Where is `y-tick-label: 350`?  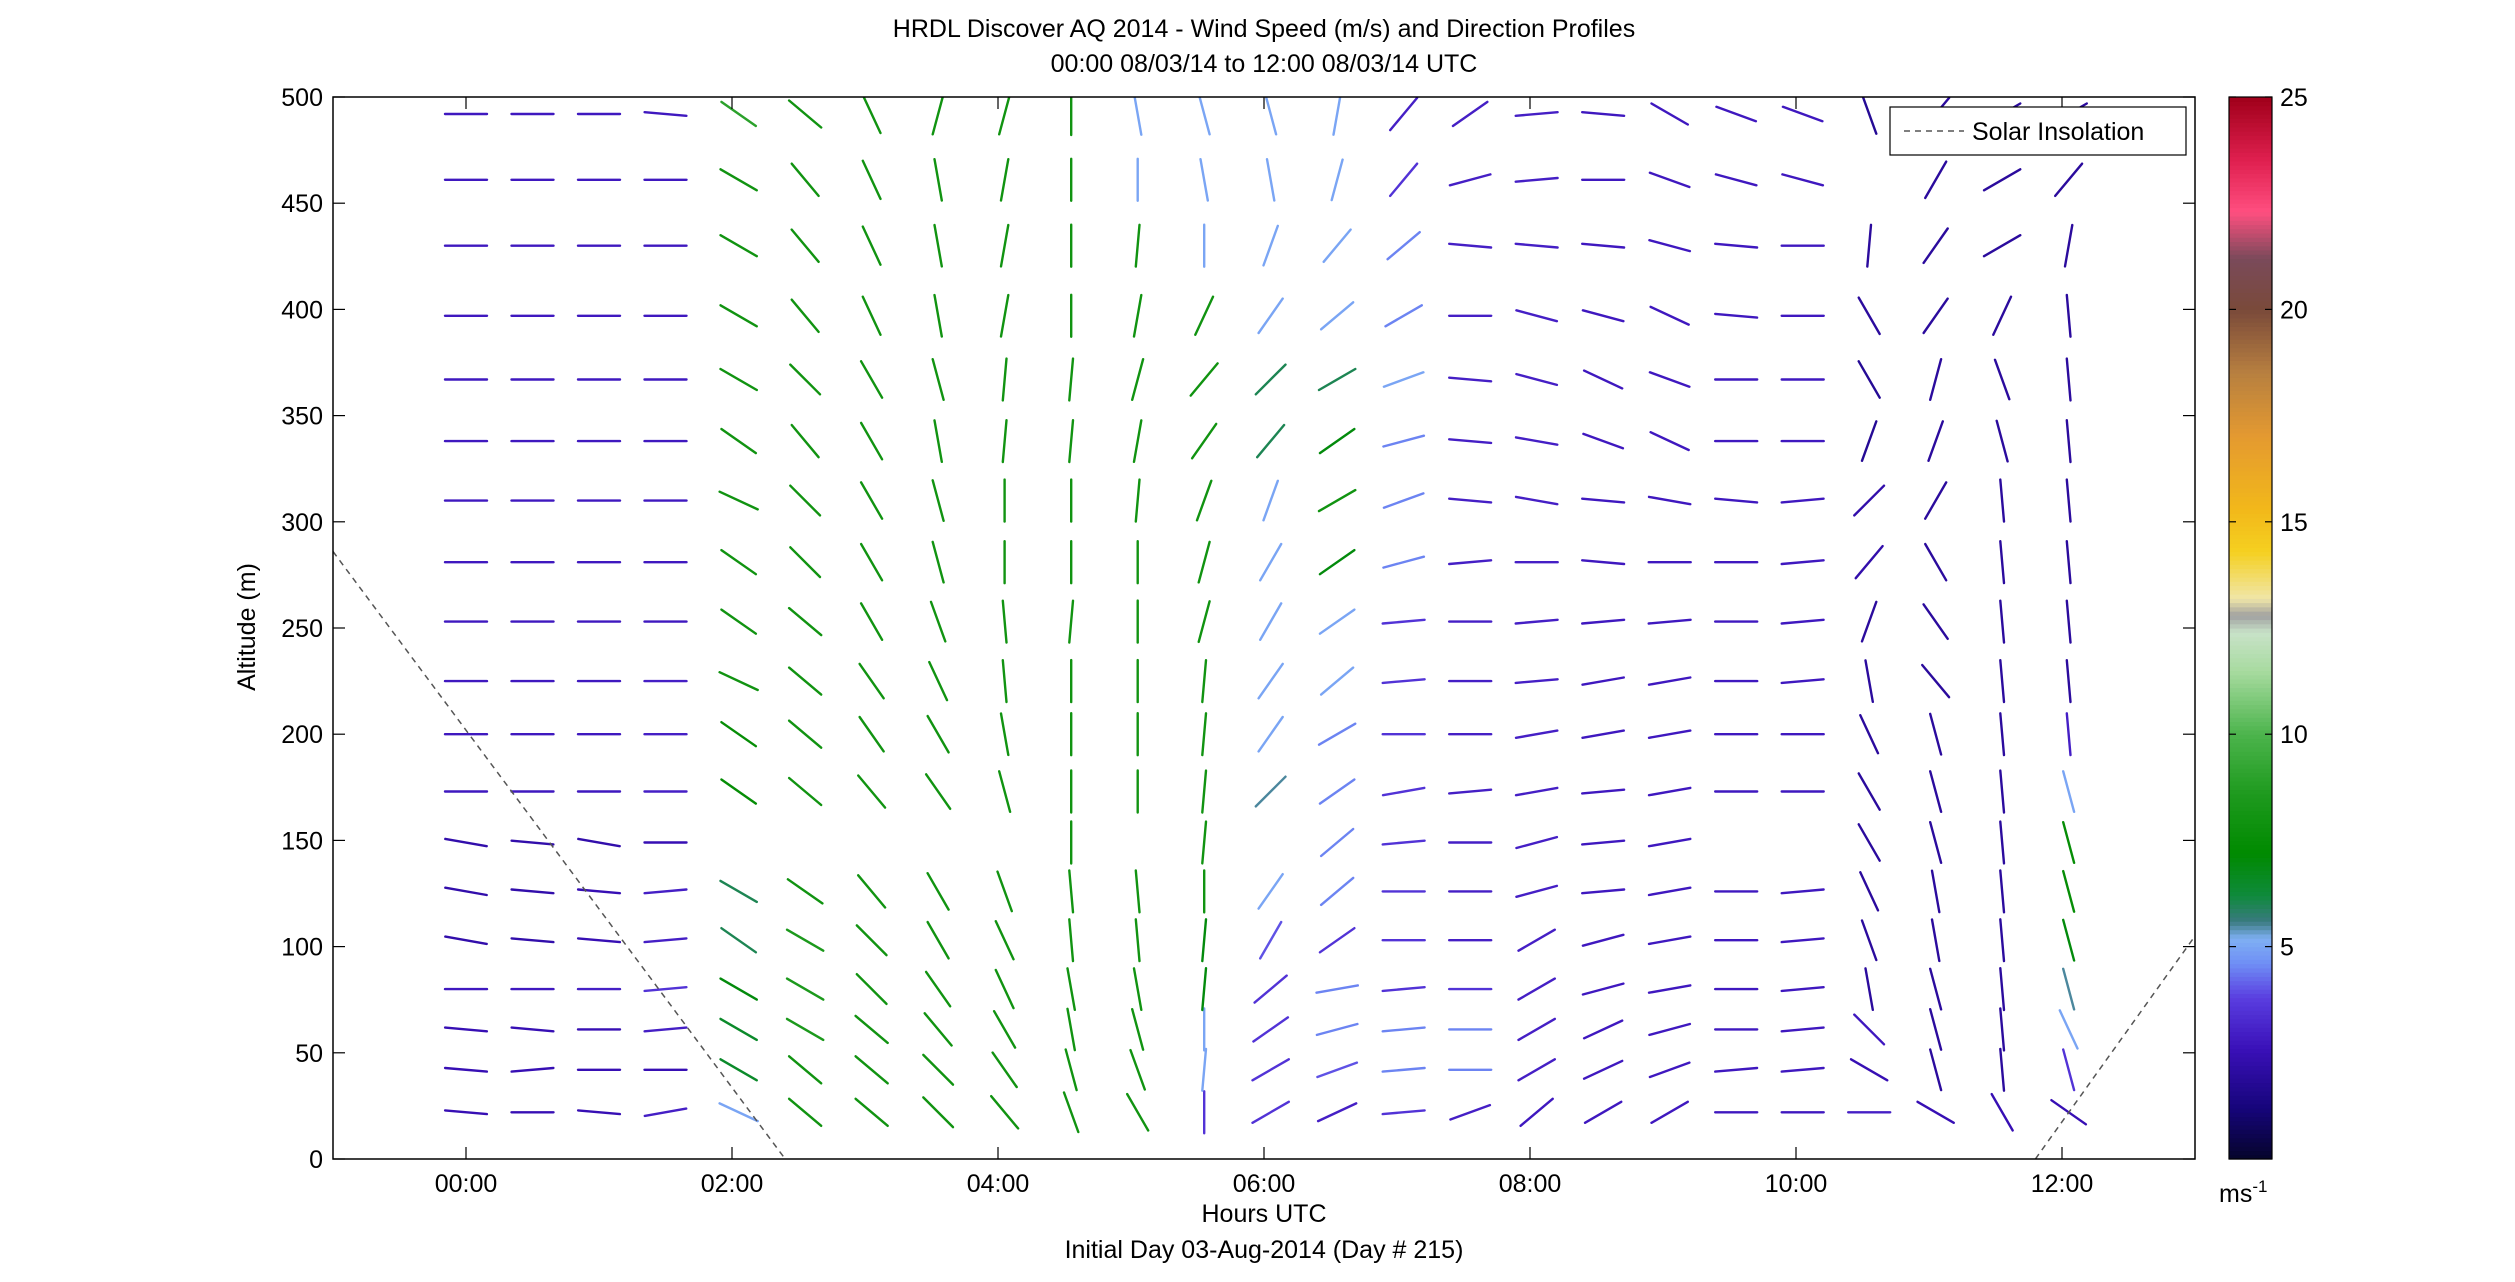
y-tick-label: 350 is located at coordinates (302, 417).